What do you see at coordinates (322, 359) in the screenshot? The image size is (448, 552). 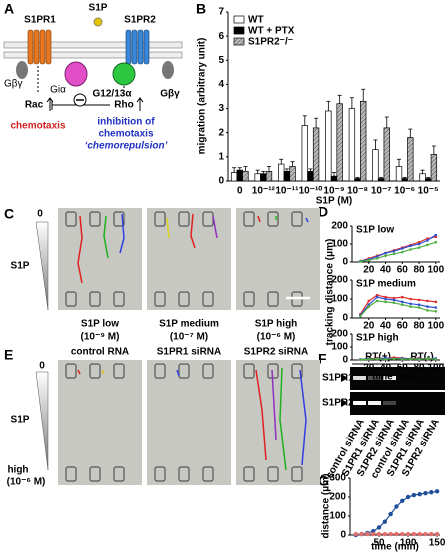 I see `panel-label: F` at bounding box center [322, 359].